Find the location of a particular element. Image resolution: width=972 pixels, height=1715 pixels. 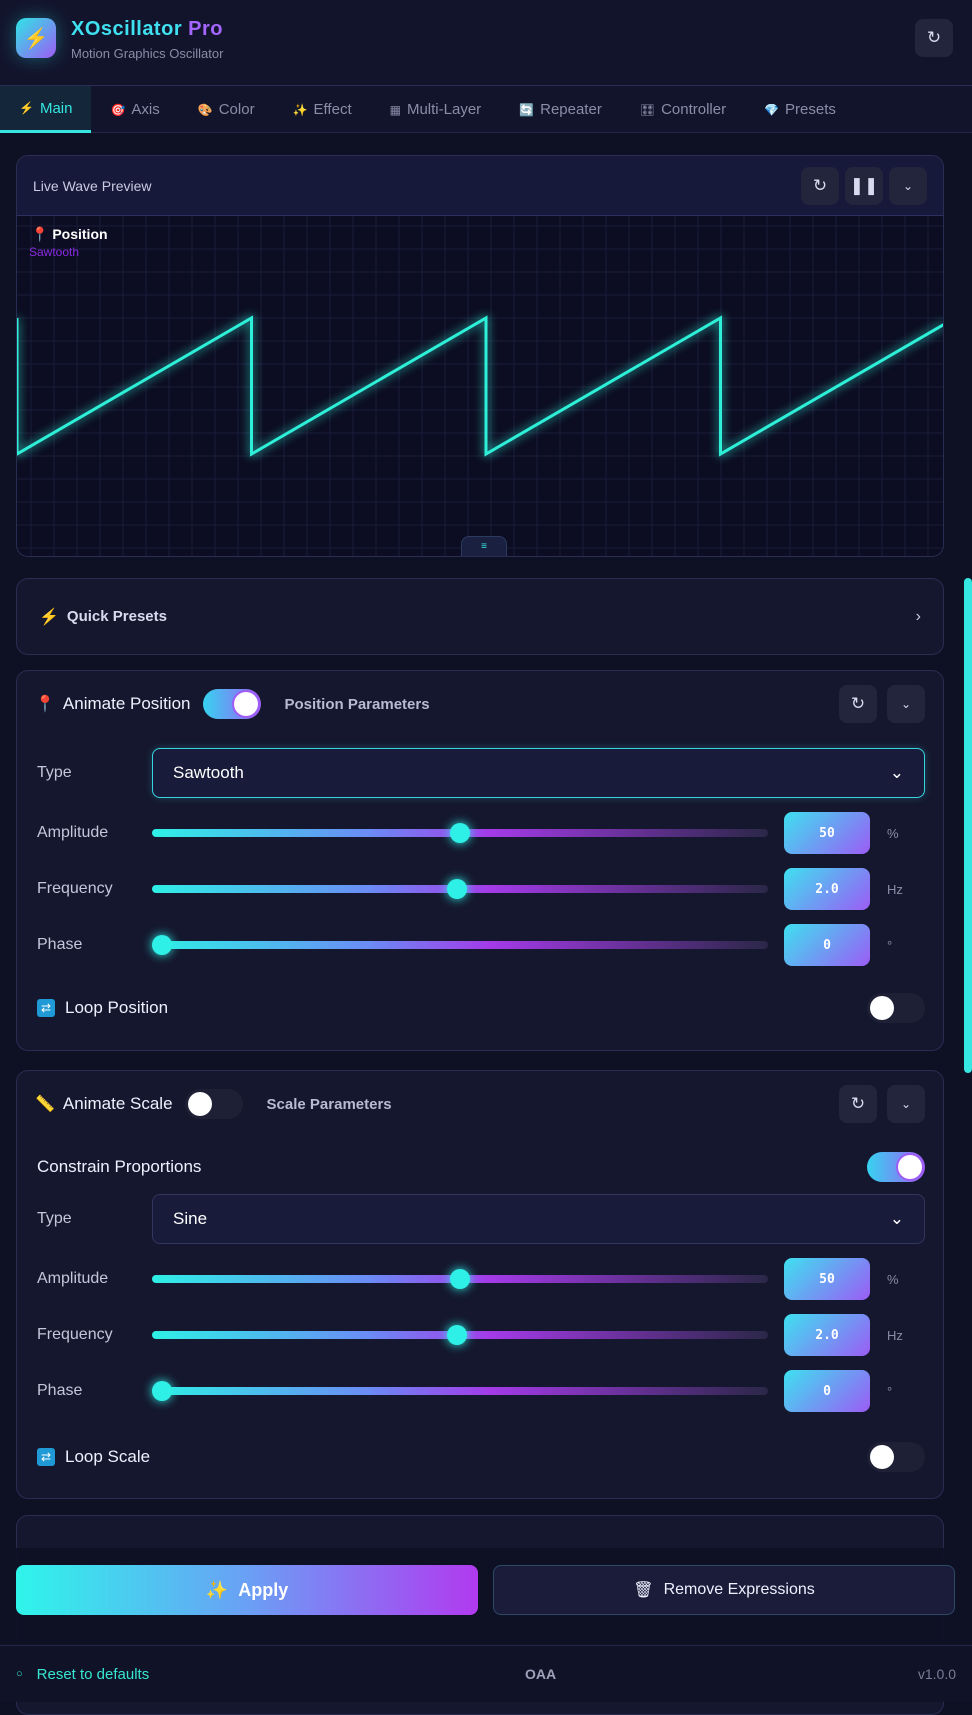

tab-icon: 🎛 is located at coordinates (647, 109).